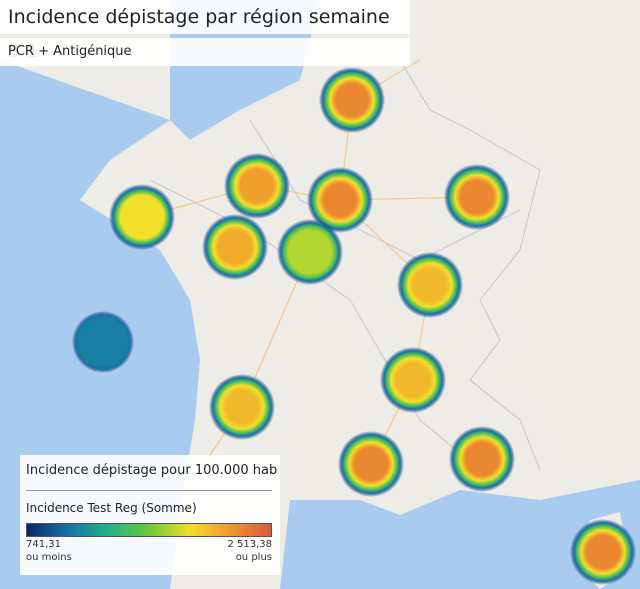  Describe the element at coordinates (49, 557) in the screenshot. I see `legend-min-note: ou moins` at that location.